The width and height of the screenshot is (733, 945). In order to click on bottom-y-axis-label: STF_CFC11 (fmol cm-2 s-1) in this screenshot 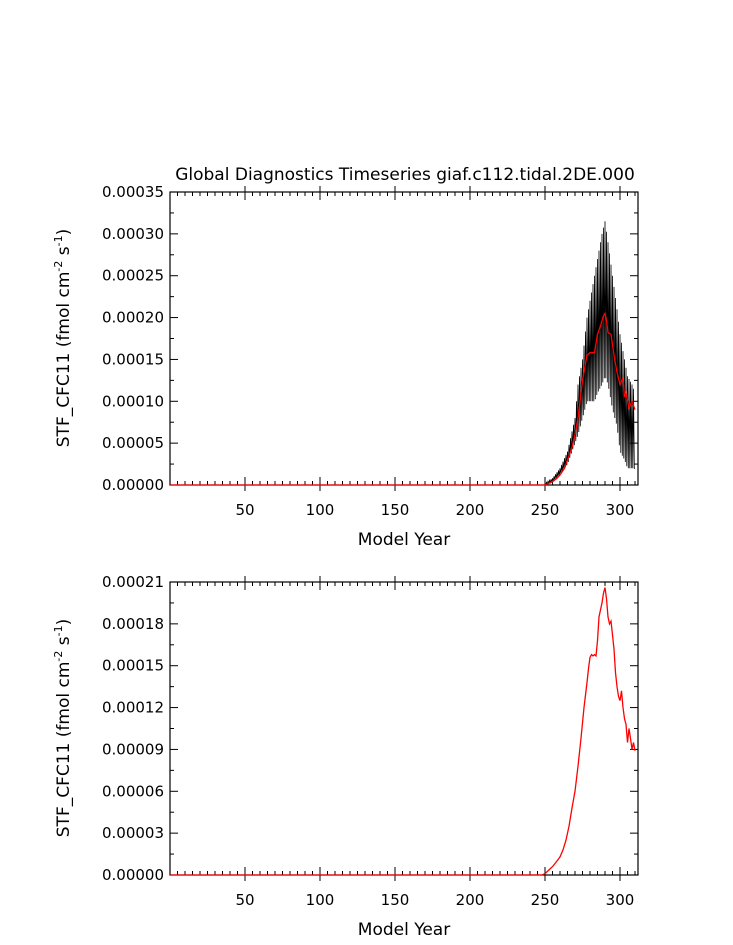, I will do `click(63, 728)`.